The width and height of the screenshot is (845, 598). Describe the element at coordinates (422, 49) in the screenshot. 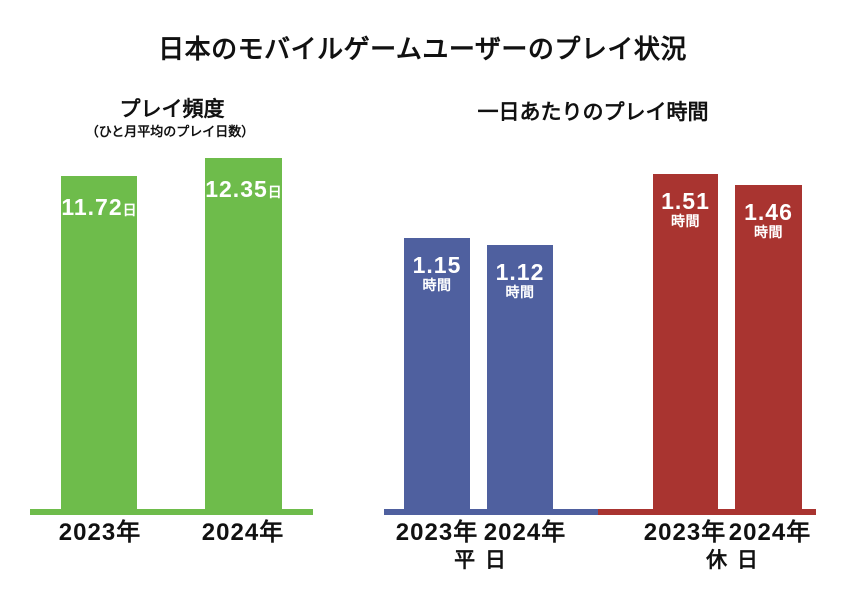

I see `page-title: 日本のモバイルゲームユーザーのプレイ状況` at that location.